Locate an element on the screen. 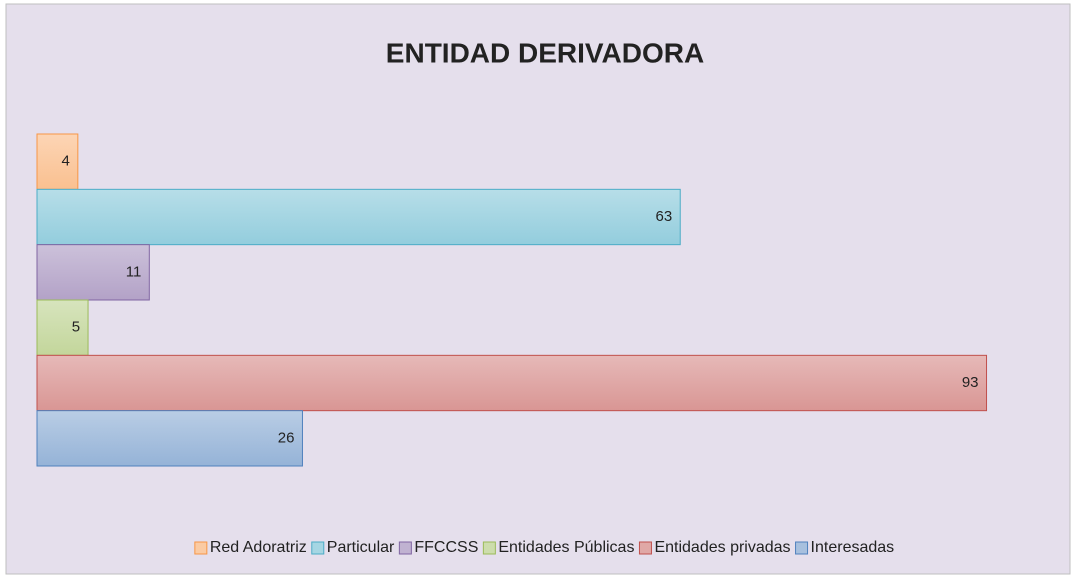 This screenshot has width=1077, height=580. legend-label: Particular is located at coordinates (361, 547).